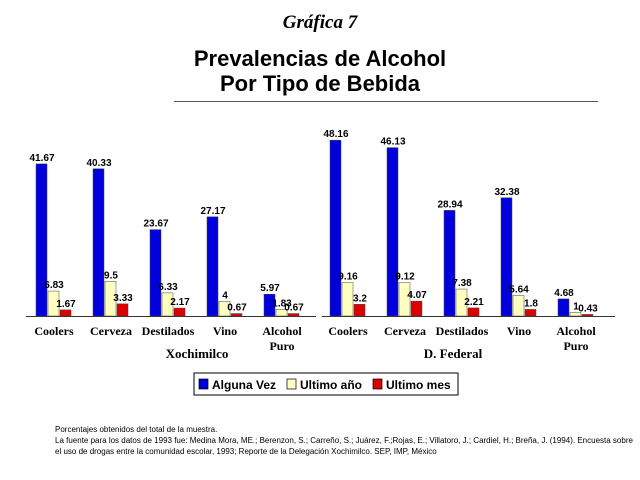  I want to click on data-label-xochimilco-cerveza-ultimo-mes: 3.33, so click(123, 298).